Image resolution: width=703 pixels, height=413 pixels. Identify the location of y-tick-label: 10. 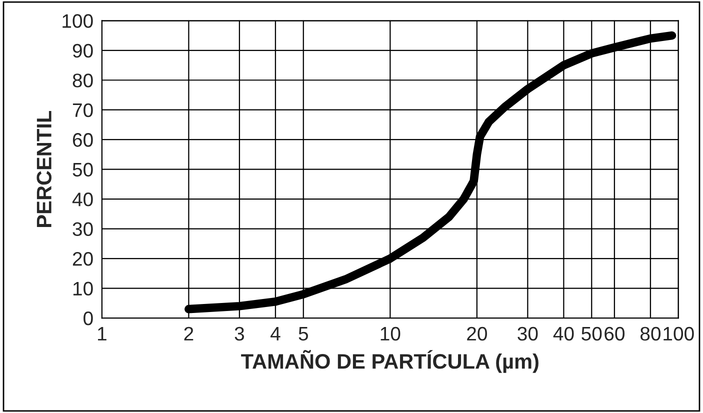
(83, 289).